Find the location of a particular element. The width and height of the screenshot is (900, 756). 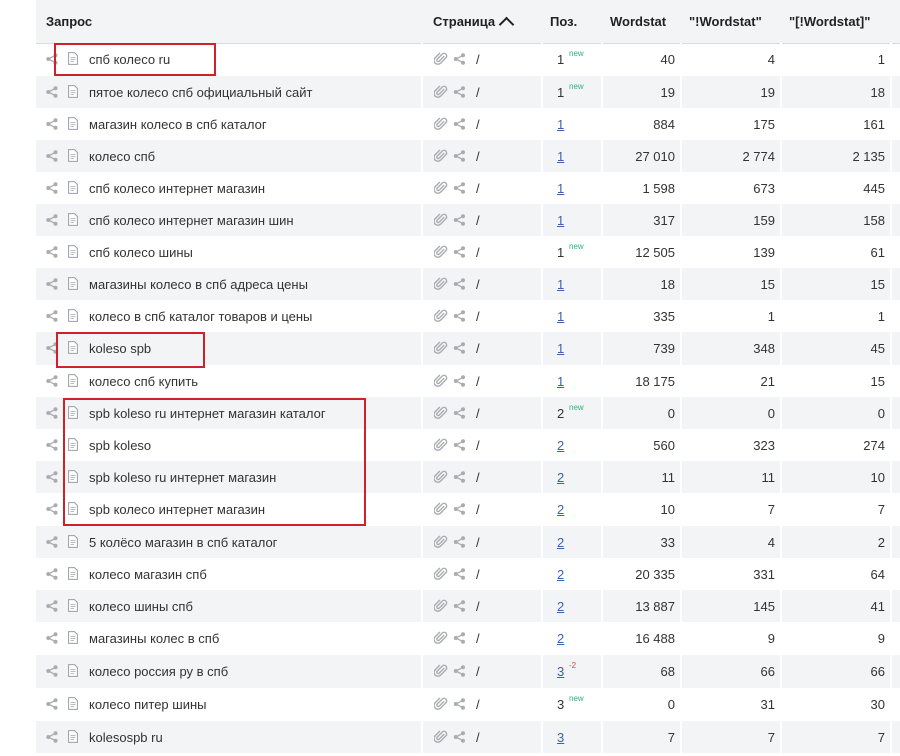

col-query-header: Запрос is located at coordinates (229, 21).